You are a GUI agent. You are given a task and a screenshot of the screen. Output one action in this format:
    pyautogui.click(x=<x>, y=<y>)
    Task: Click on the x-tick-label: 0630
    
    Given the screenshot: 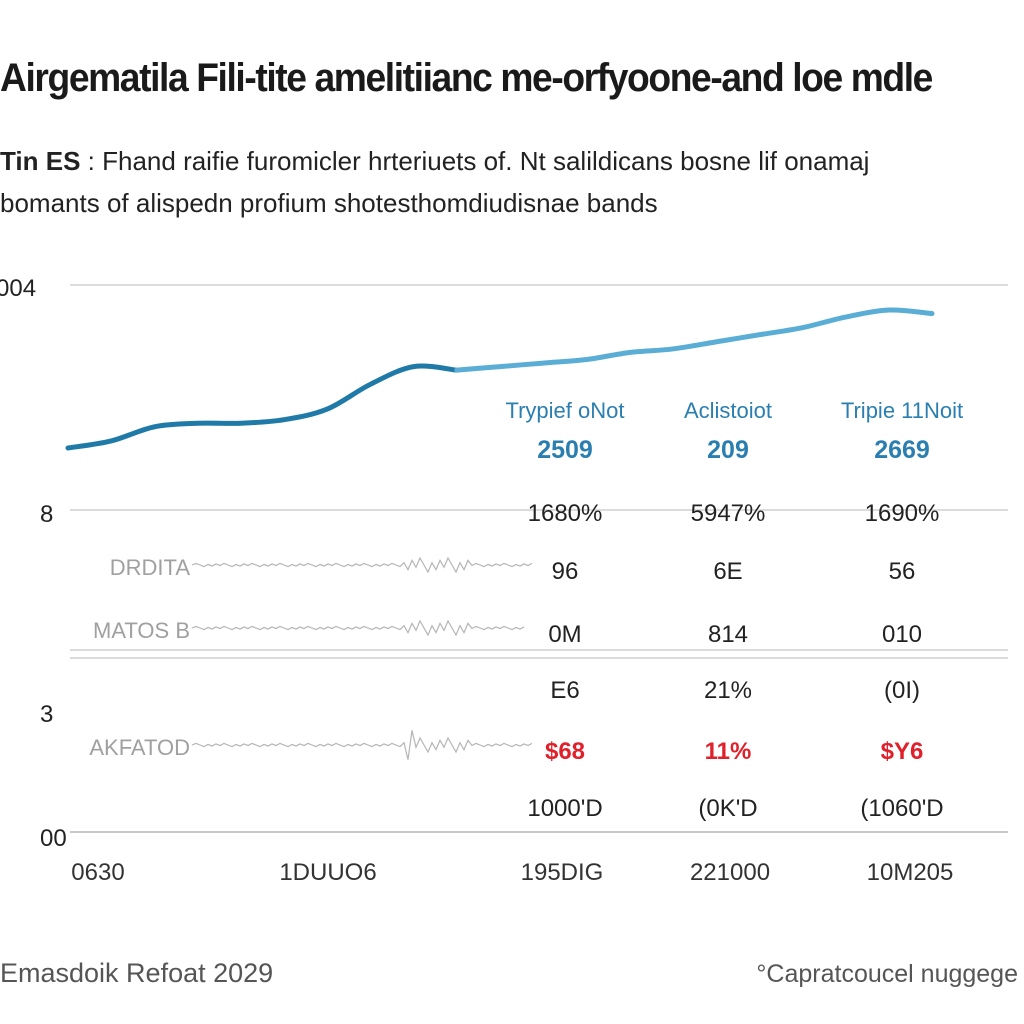 What is the action you would take?
    pyautogui.click(x=97, y=872)
    